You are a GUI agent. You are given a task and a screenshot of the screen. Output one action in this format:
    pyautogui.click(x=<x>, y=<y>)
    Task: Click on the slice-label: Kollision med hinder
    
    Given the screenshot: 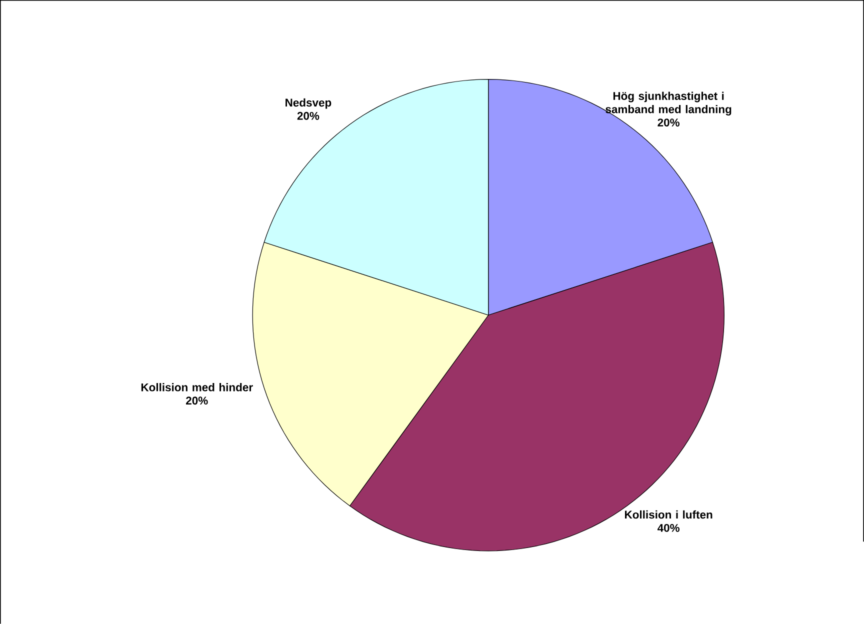 What is the action you would take?
    pyautogui.click(x=197, y=387)
    